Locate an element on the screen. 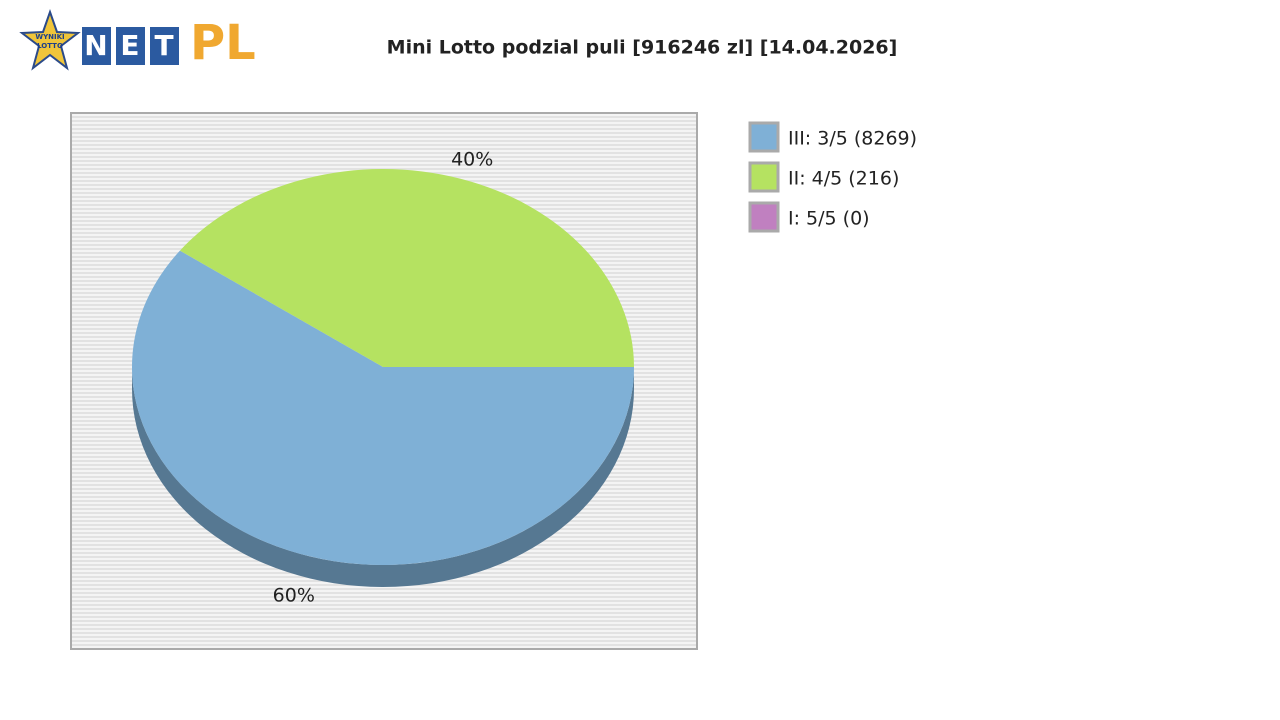 The width and height of the screenshot is (1280, 720). logo-badge: WYNIKI is located at coordinates (49, 37).